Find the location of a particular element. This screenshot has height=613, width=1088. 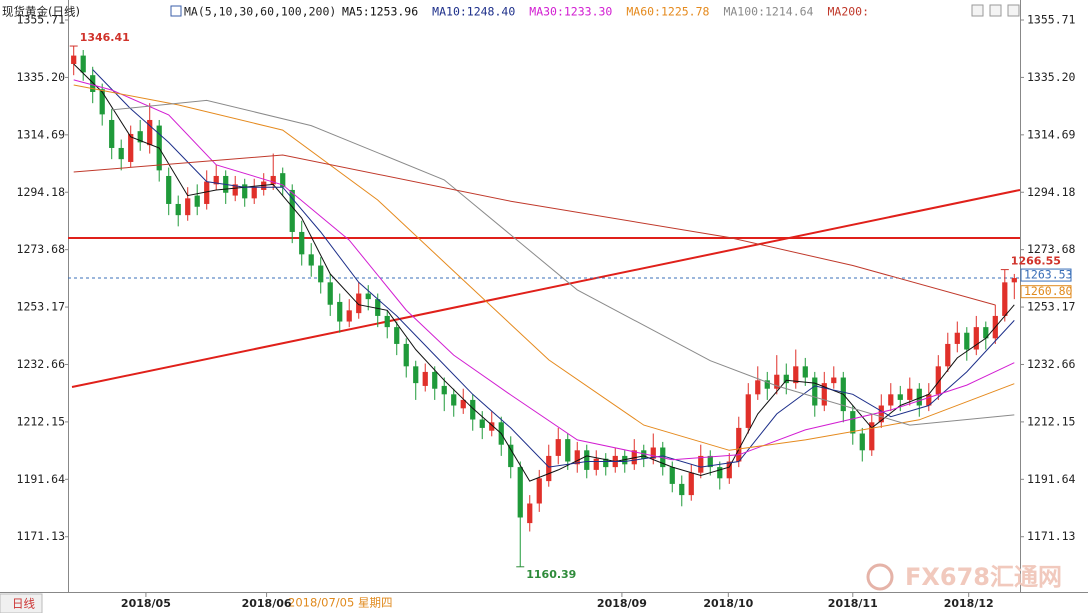

window-buttons is located at coordinates (995, 10).